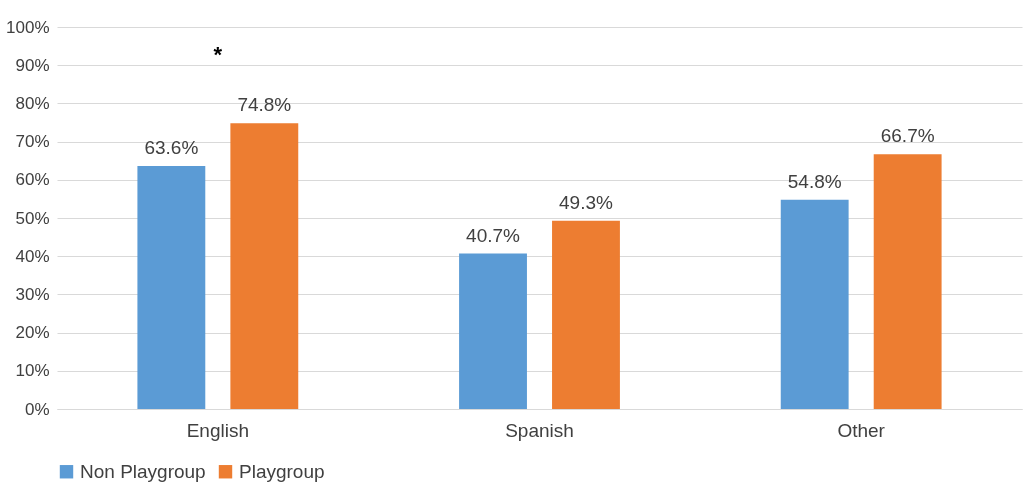 This screenshot has height=501, width=1031. I want to click on y-tick-label: 70%, so click(32, 142).